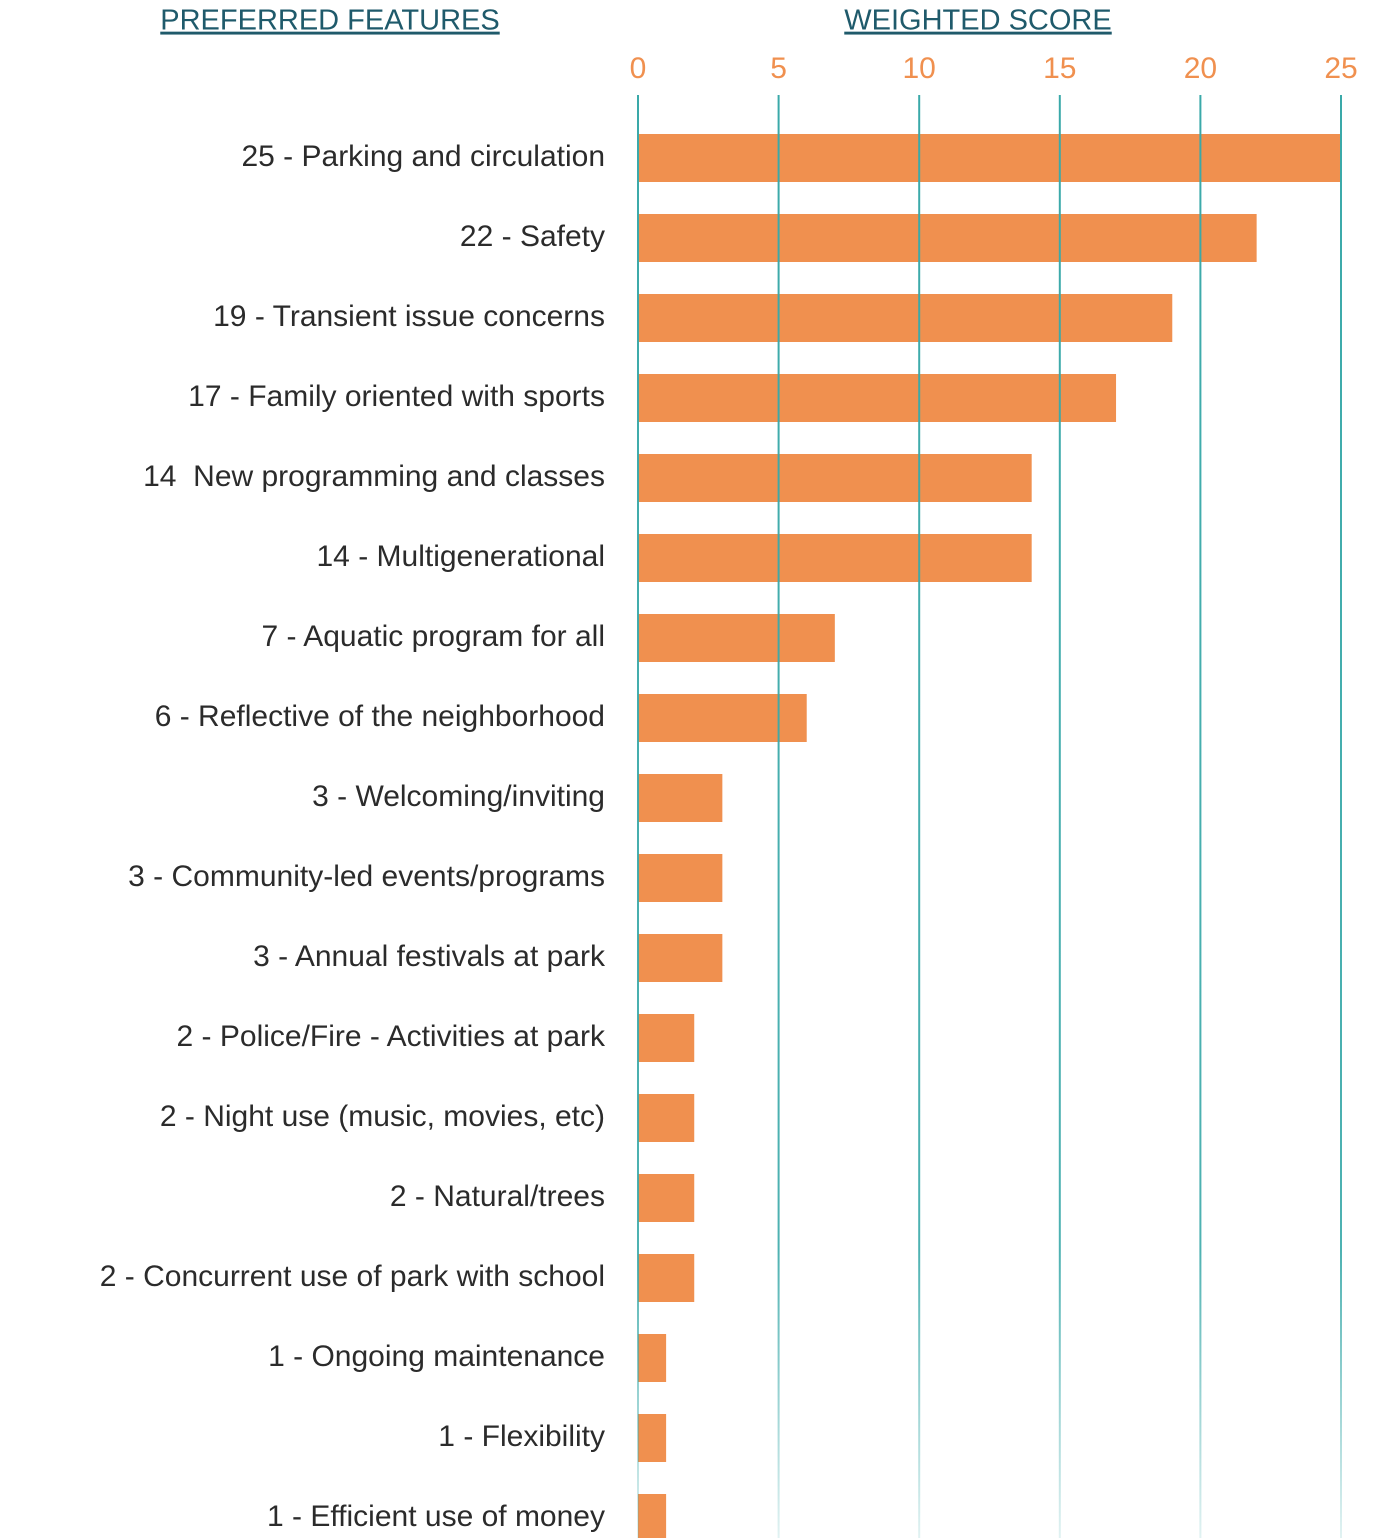 This screenshot has width=1379, height=1538. I want to click on category-axis-title: PREFERRED FEATURES, so click(329, 21).